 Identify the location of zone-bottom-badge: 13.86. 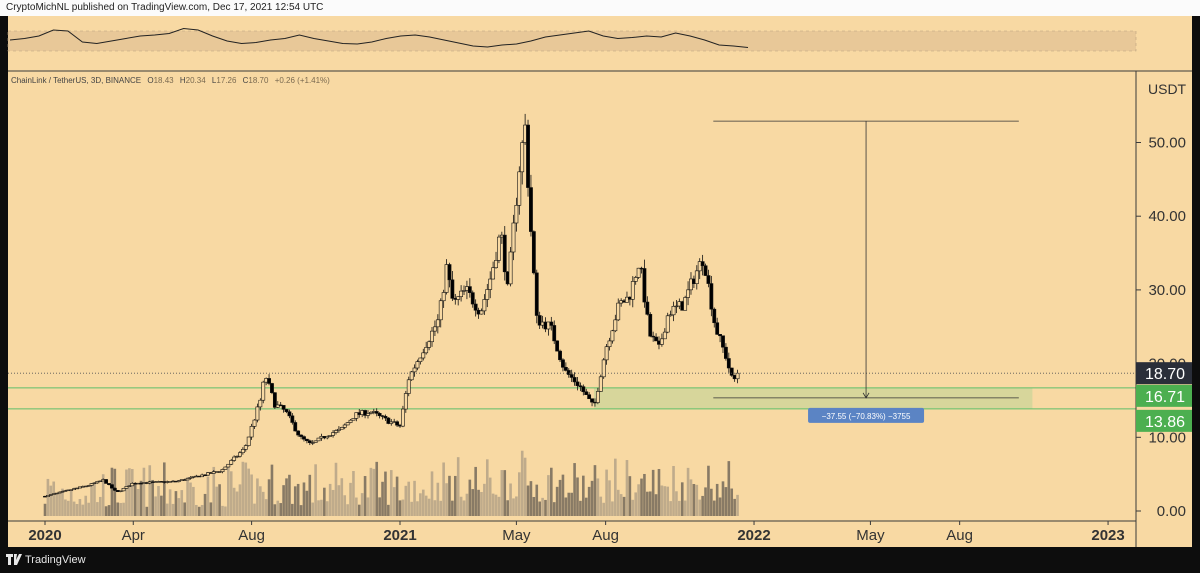
(1165, 422).